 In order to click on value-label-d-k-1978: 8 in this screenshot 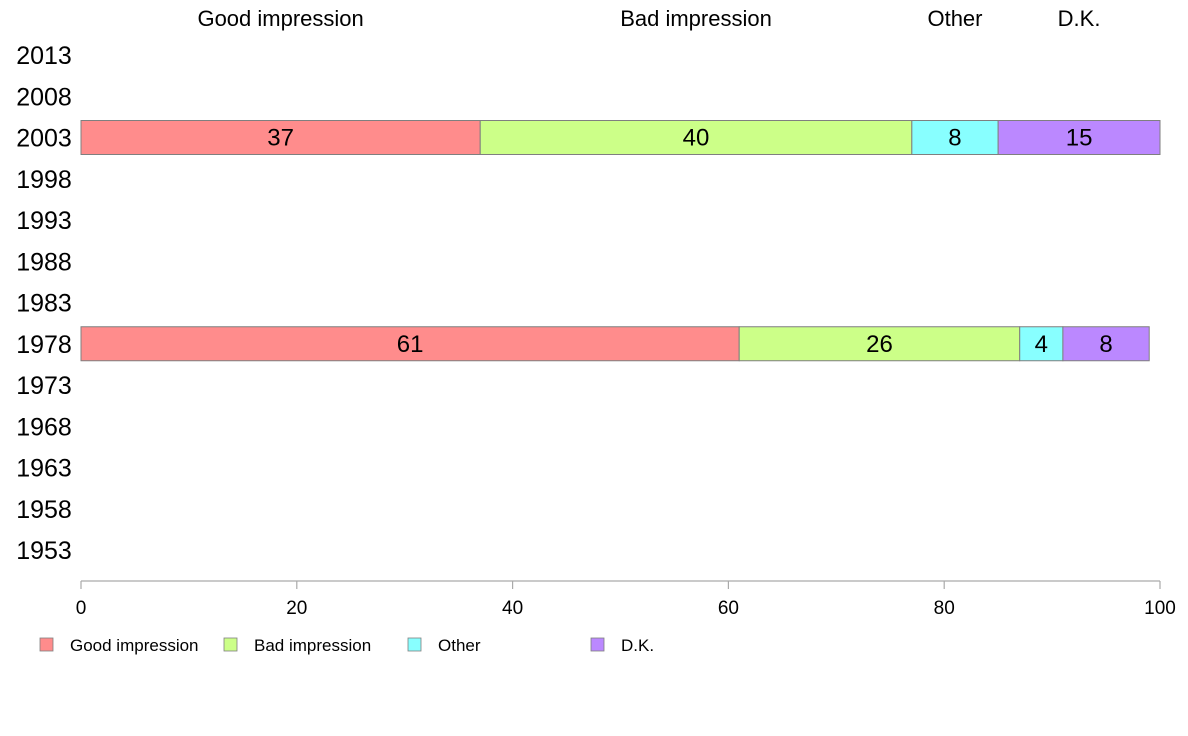, I will do `click(1105, 344)`.